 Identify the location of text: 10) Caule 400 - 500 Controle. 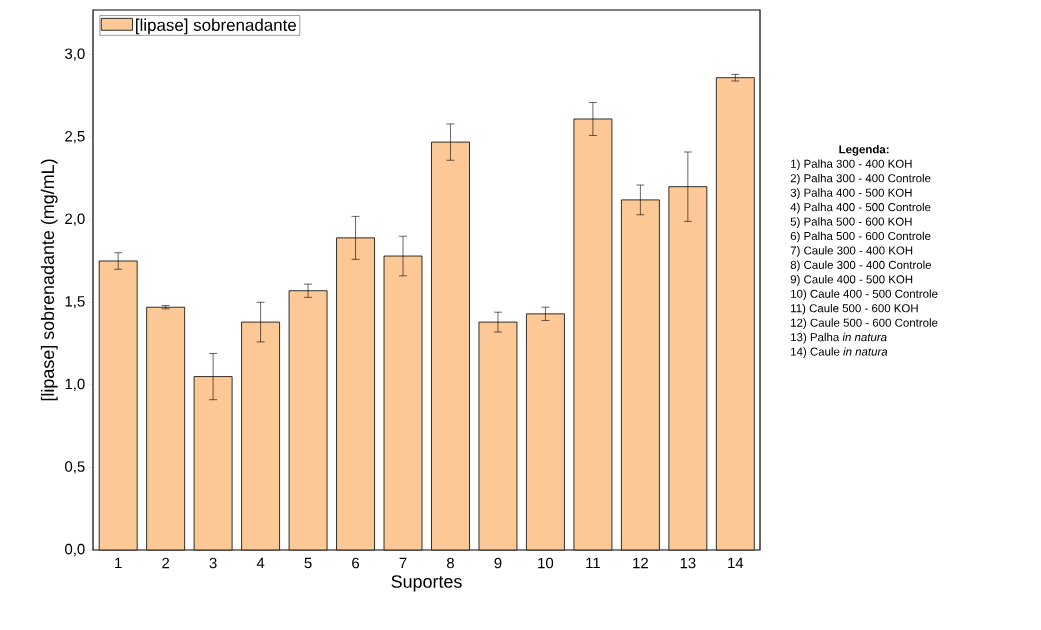
(864, 295).